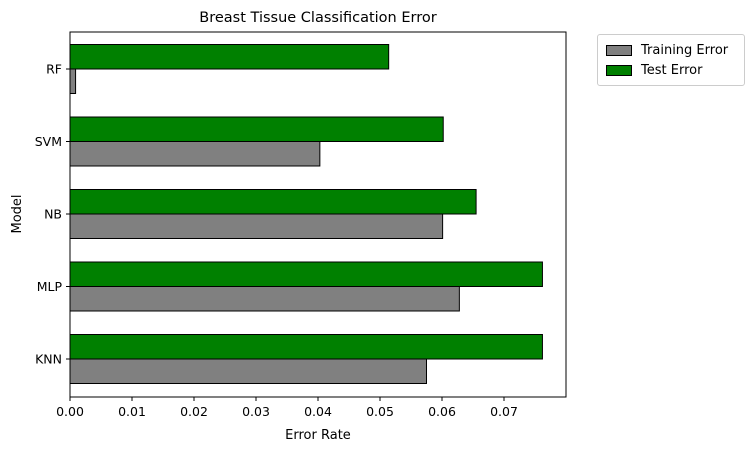 This screenshot has width=753, height=453. Describe the element at coordinates (619, 70) in the screenshot. I see `legend-swatch-test` at that location.